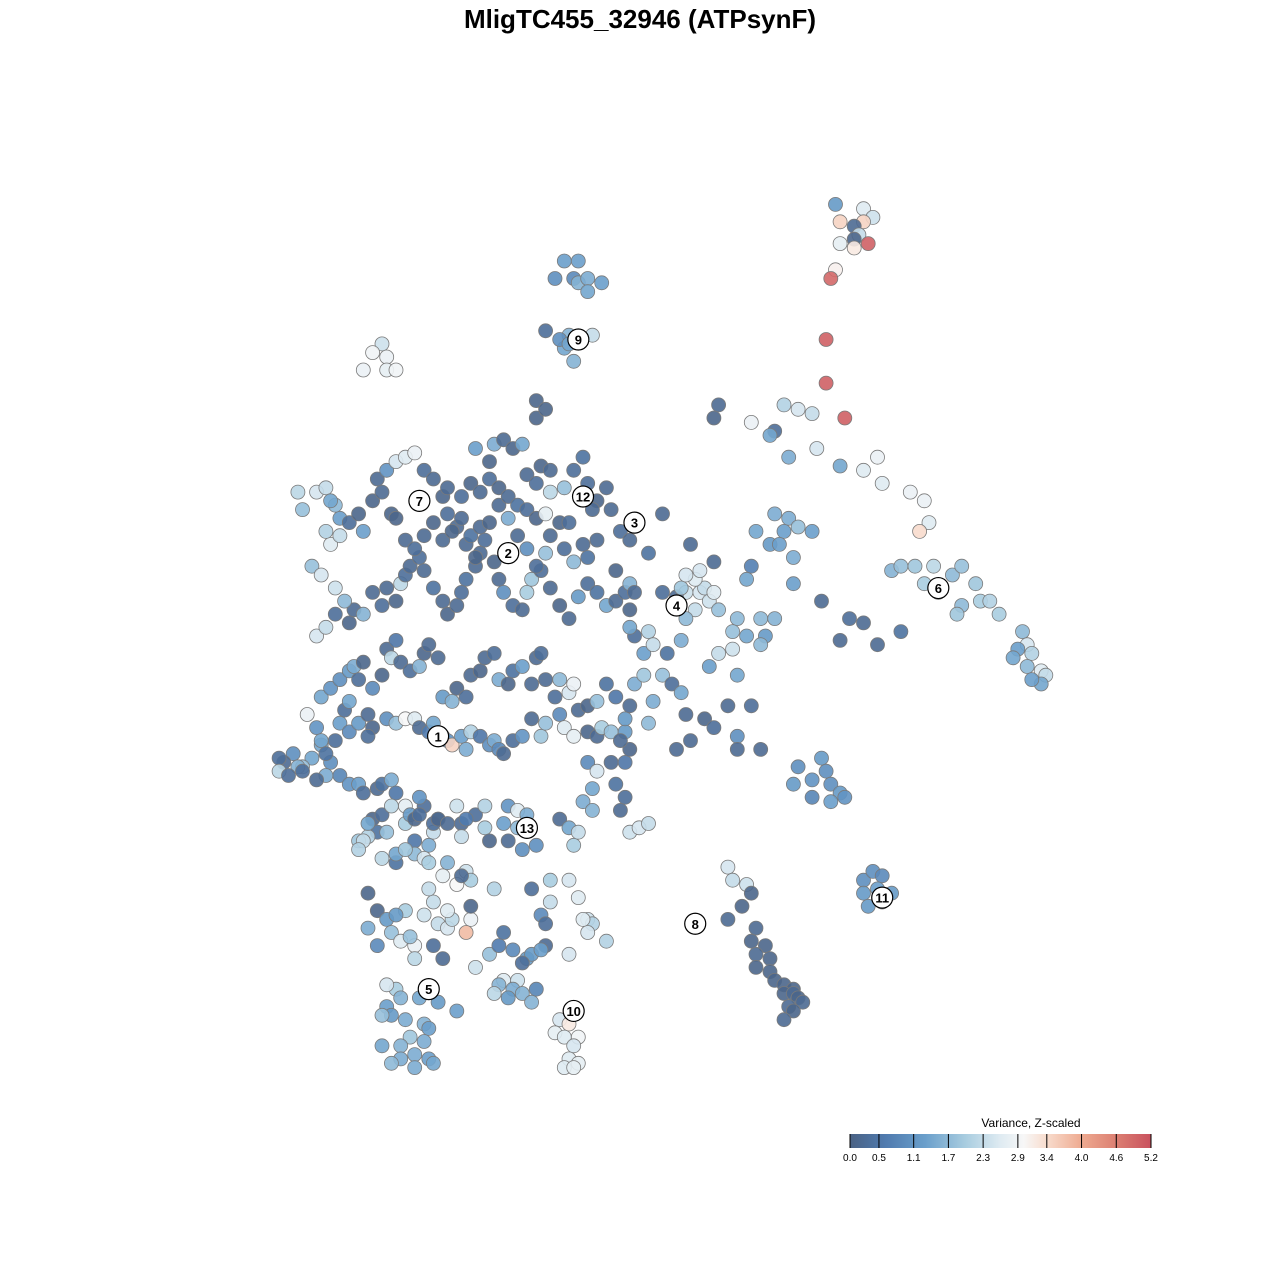  Describe the element at coordinates (1082, 1158) in the screenshot. I see `legend-tick-label: 4.0` at that location.